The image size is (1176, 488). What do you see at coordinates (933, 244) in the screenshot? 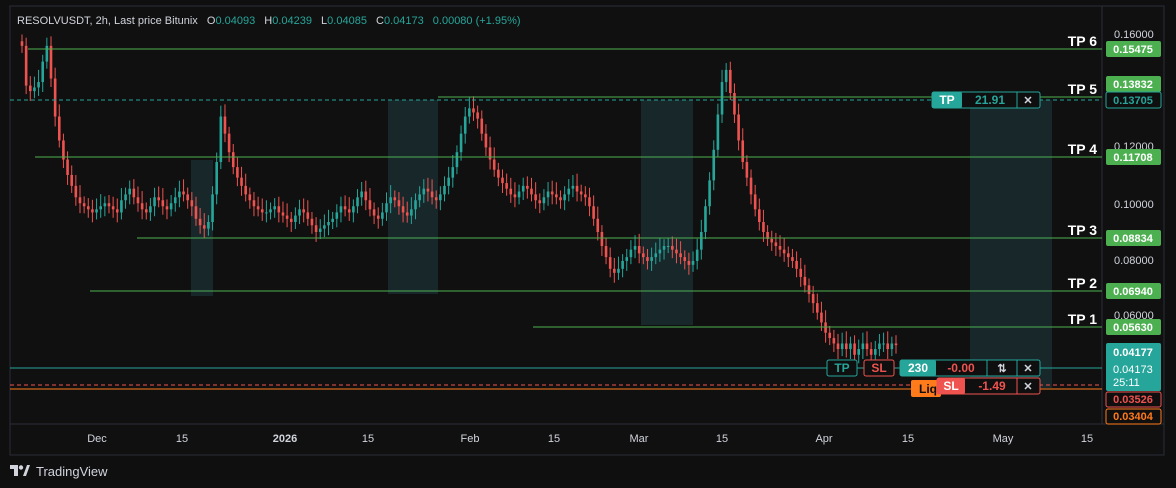
I see `trade-widgets: TP 21.91 ✕ TP SL 230 -0.00 ⇅ ✕ Liq SL -1.49 ✕` at bounding box center [933, 244].